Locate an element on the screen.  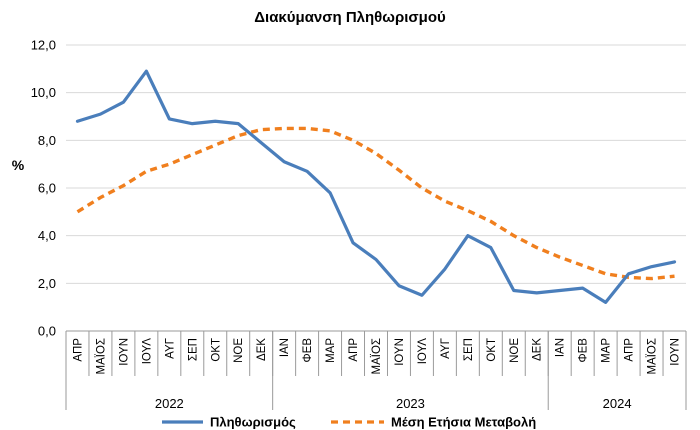
legend-label: Πληθωρισμός is located at coordinates (253, 422).